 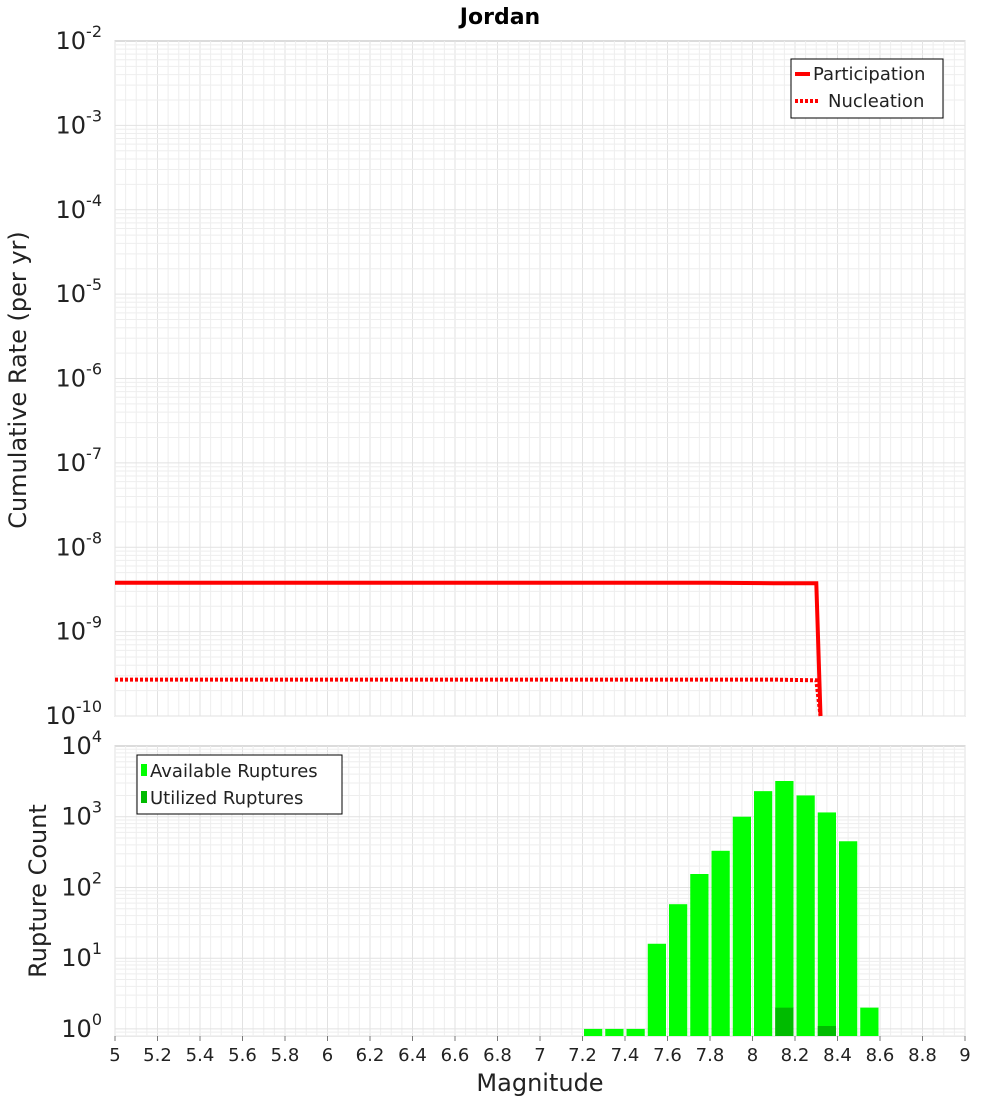 What do you see at coordinates (81, 1026) in the screenshot?
I see `rupture-y-tick-label: 10⁰` at bounding box center [81, 1026].